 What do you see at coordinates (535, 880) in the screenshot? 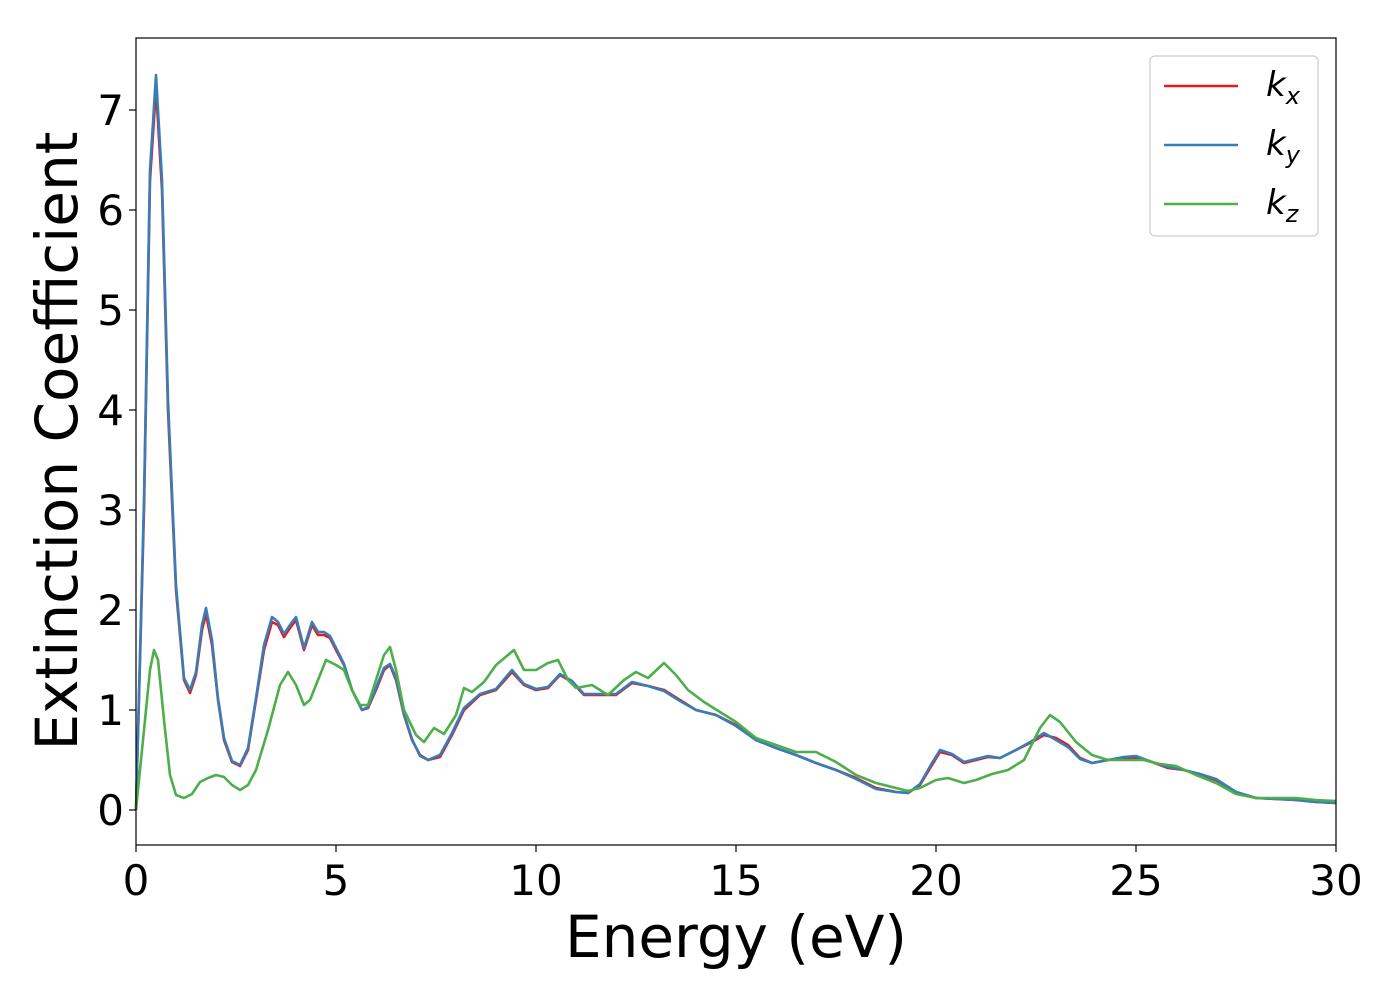
I see `x-tick-label: 10` at bounding box center [535, 880].